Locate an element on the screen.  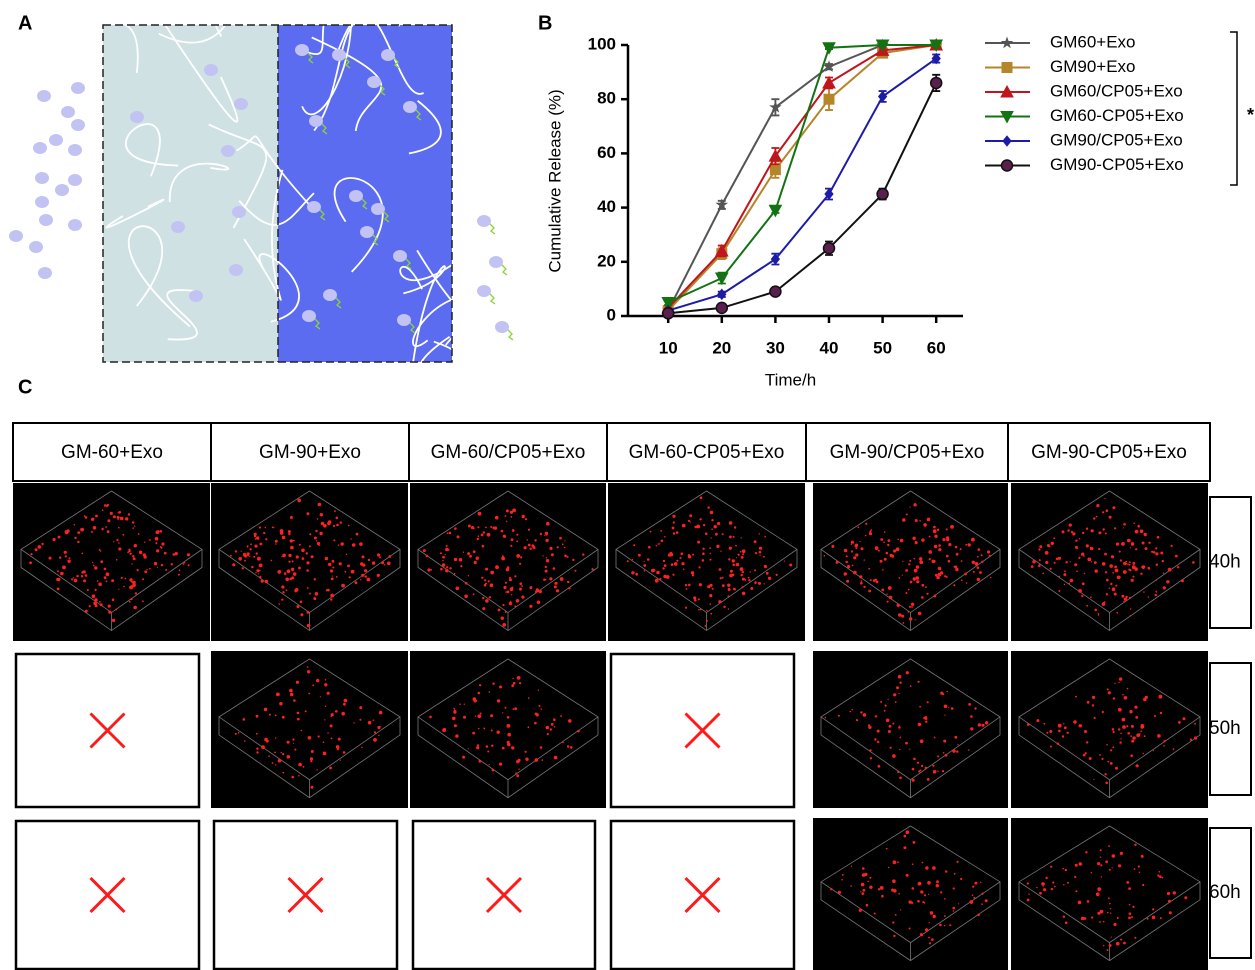
column-header-box is located at coordinates (508, 452).